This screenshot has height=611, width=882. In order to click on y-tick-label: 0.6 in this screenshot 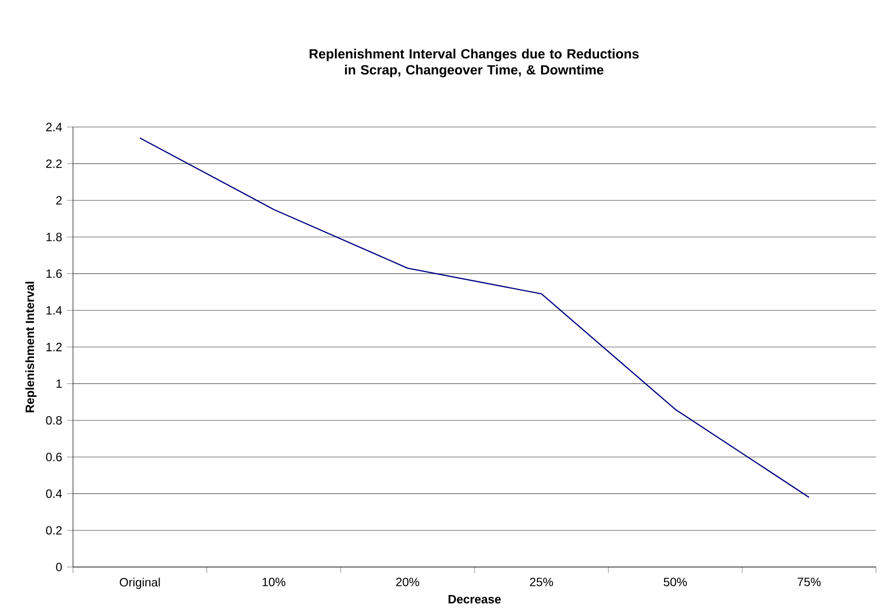, I will do `click(54, 457)`.